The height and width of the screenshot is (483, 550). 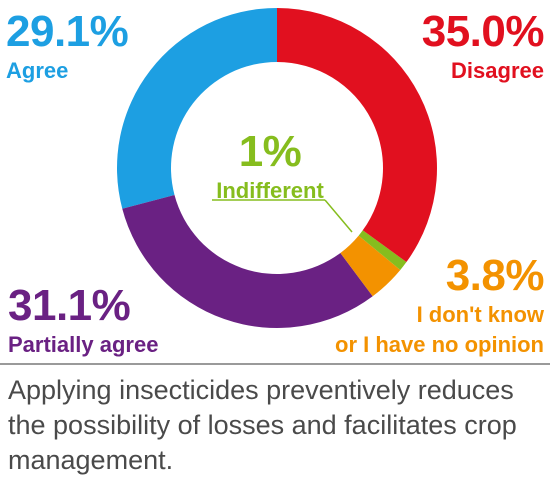 I want to click on label-group: 31.1% Partially agree, so click(x=83, y=322).